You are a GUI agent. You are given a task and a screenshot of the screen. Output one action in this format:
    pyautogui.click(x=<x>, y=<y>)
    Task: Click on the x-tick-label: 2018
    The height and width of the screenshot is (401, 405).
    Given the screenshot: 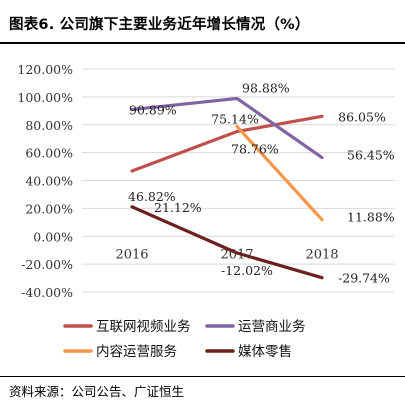 What is the action you would take?
    pyautogui.click(x=321, y=254)
    